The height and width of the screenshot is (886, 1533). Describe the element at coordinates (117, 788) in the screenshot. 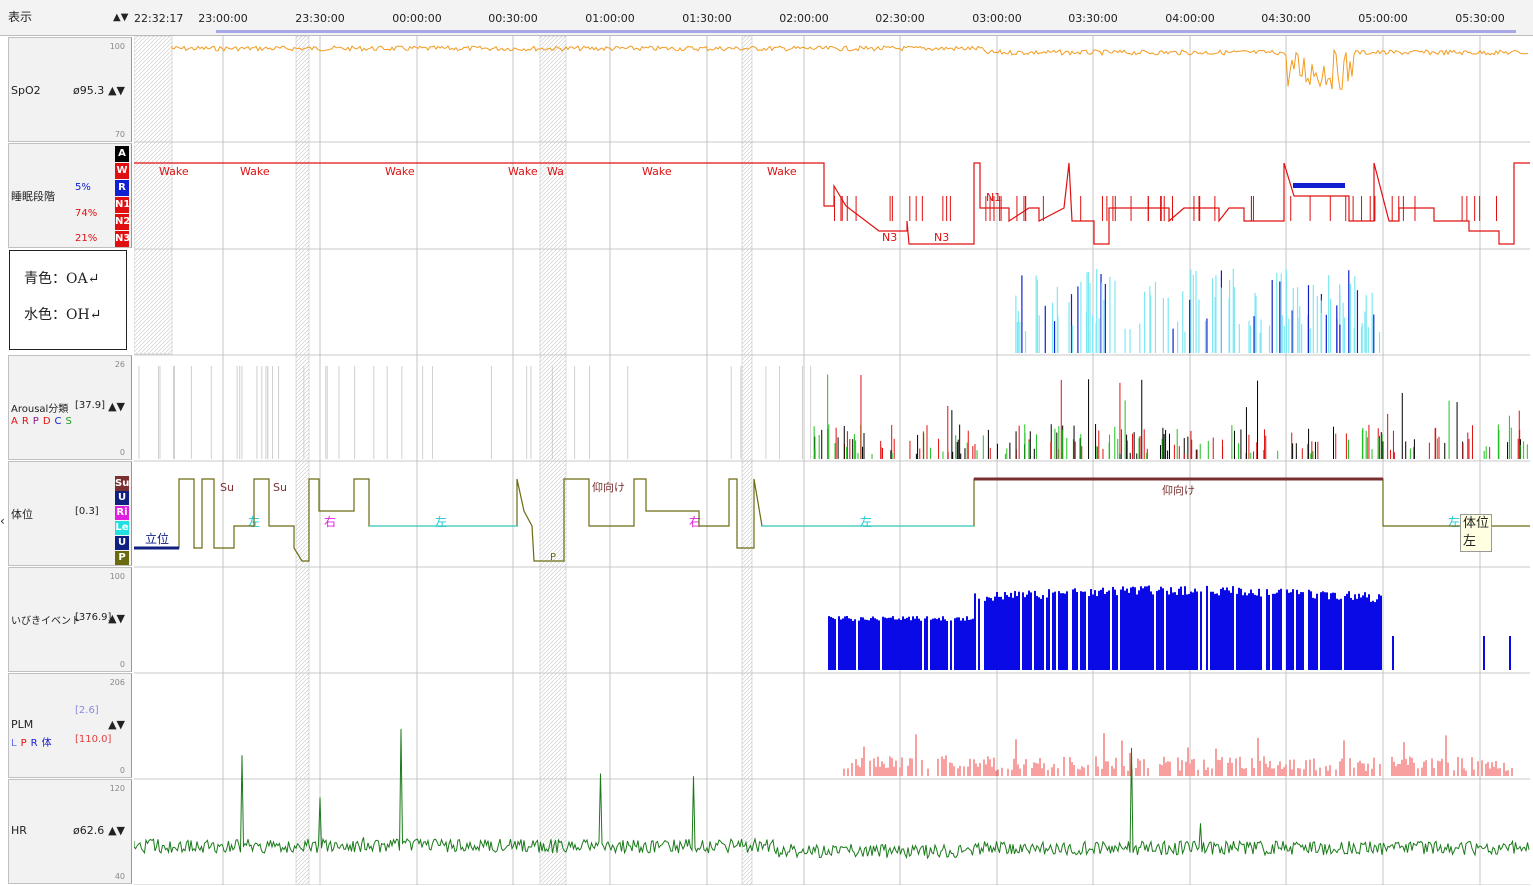

I see `hr-axis-max: 120` at that location.